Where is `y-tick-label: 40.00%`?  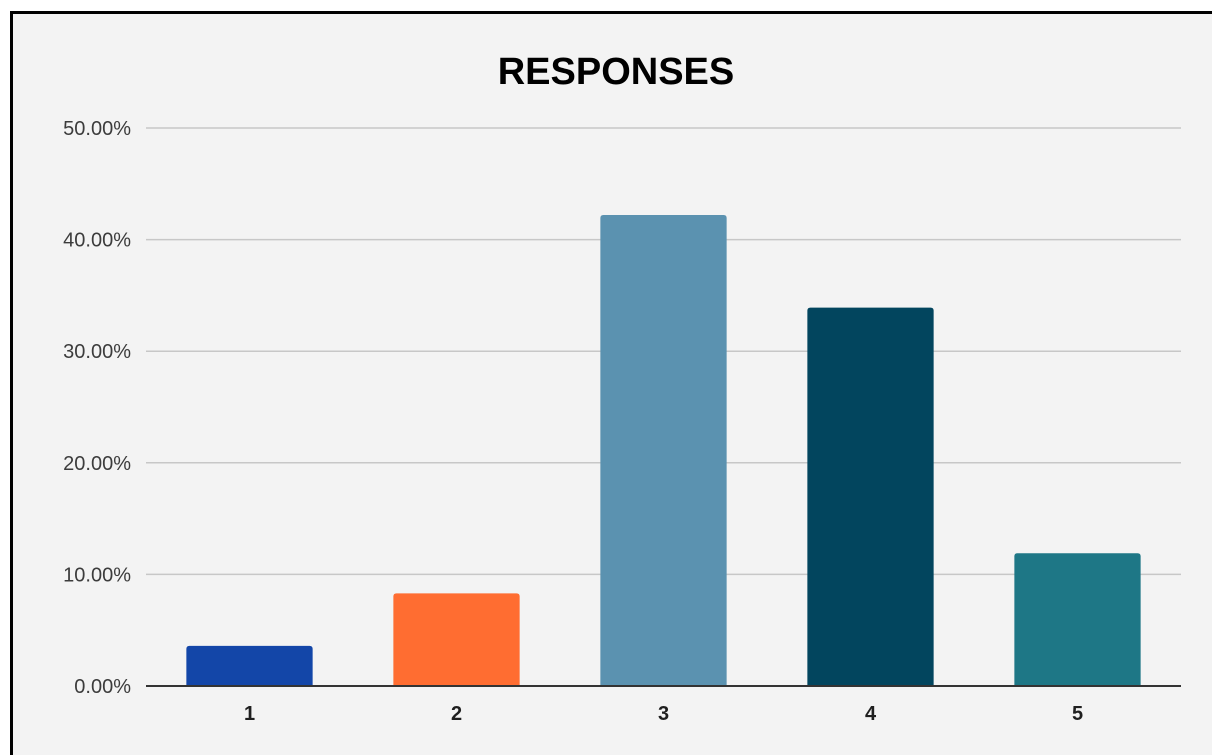 y-tick-label: 40.00% is located at coordinates (97, 241).